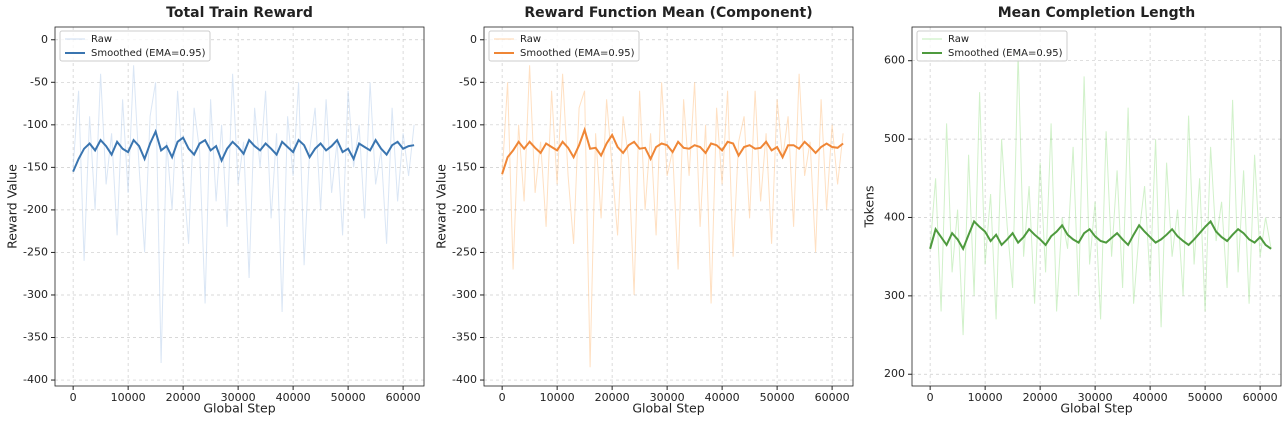 The image size is (1288, 427). What do you see at coordinates (869, 206) in the screenshot?
I see `y-axis-label: Tokens` at bounding box center [869, 206].